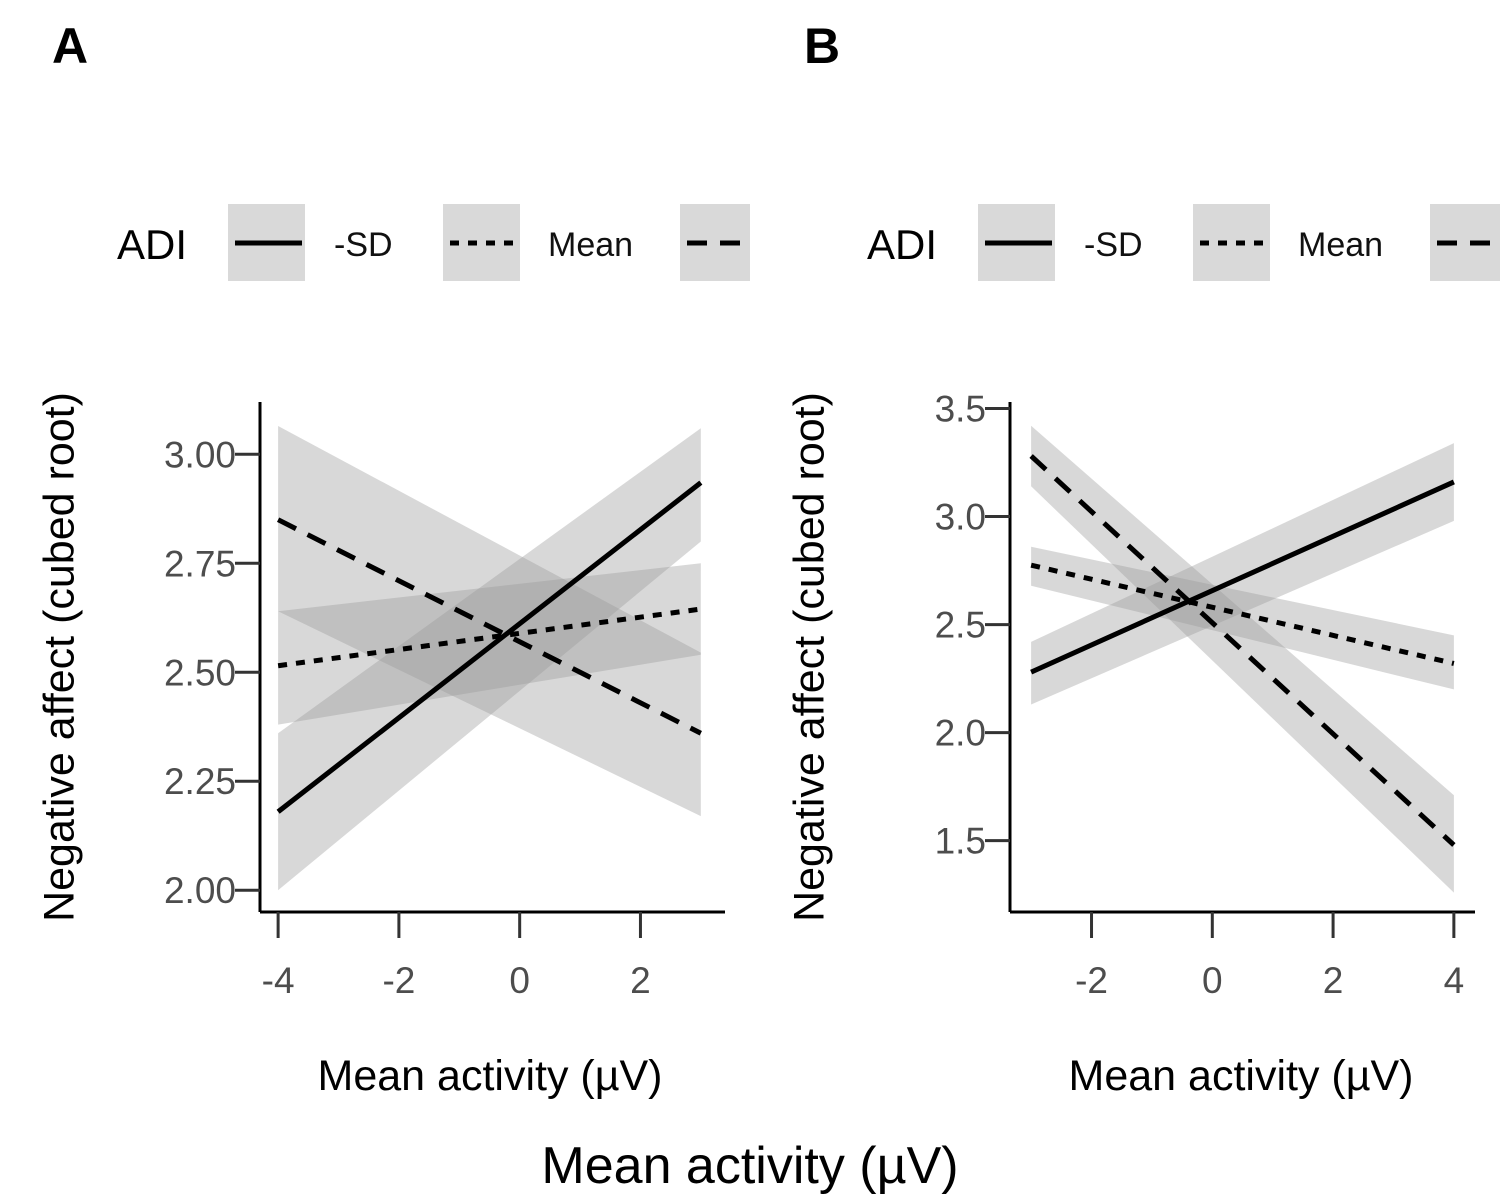 The image size is (1500, 1200). What do you see at coordinates (70, 46) in the screenshot?
I see `panel-label: A` at bounding box center [70, 46].